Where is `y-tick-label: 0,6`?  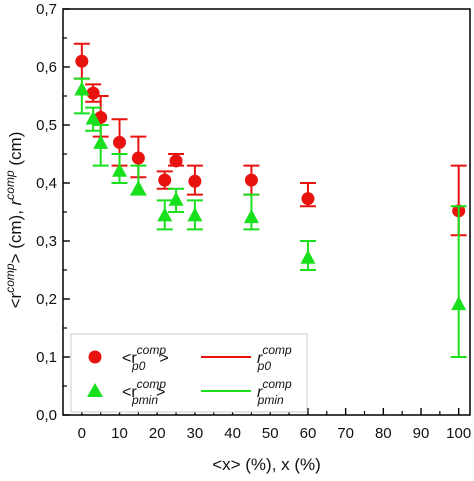
y-tick-label: 0,6 is located at coordinates (46, 67).